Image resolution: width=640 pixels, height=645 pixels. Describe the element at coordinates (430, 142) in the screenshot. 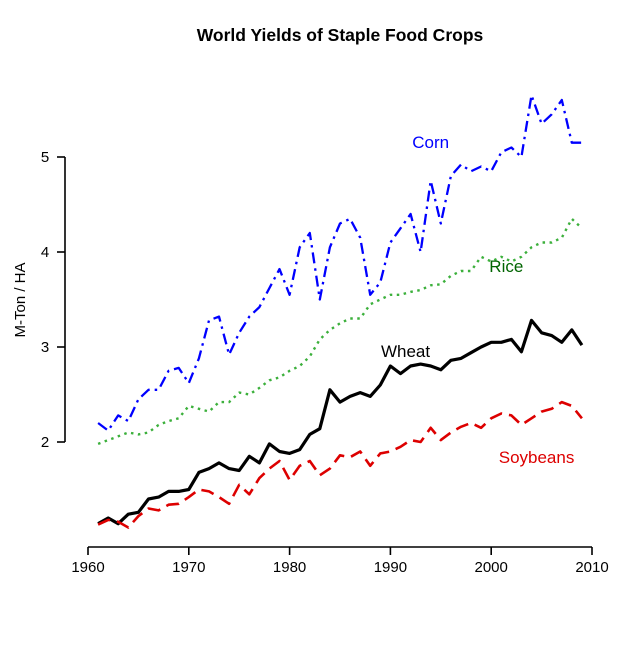

I see `series-label-corn: Corn` at that location.